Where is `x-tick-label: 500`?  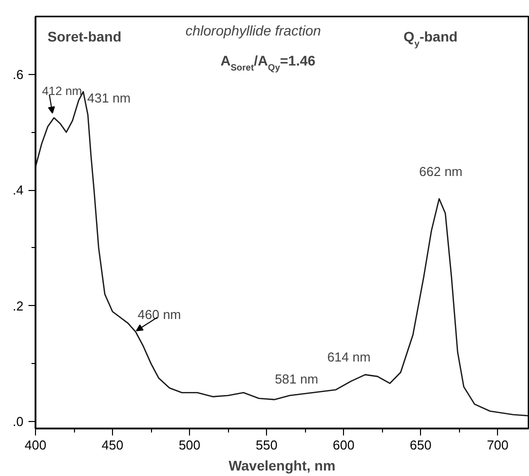
x-tick-label: 500 is located at coordinates (189, 445).